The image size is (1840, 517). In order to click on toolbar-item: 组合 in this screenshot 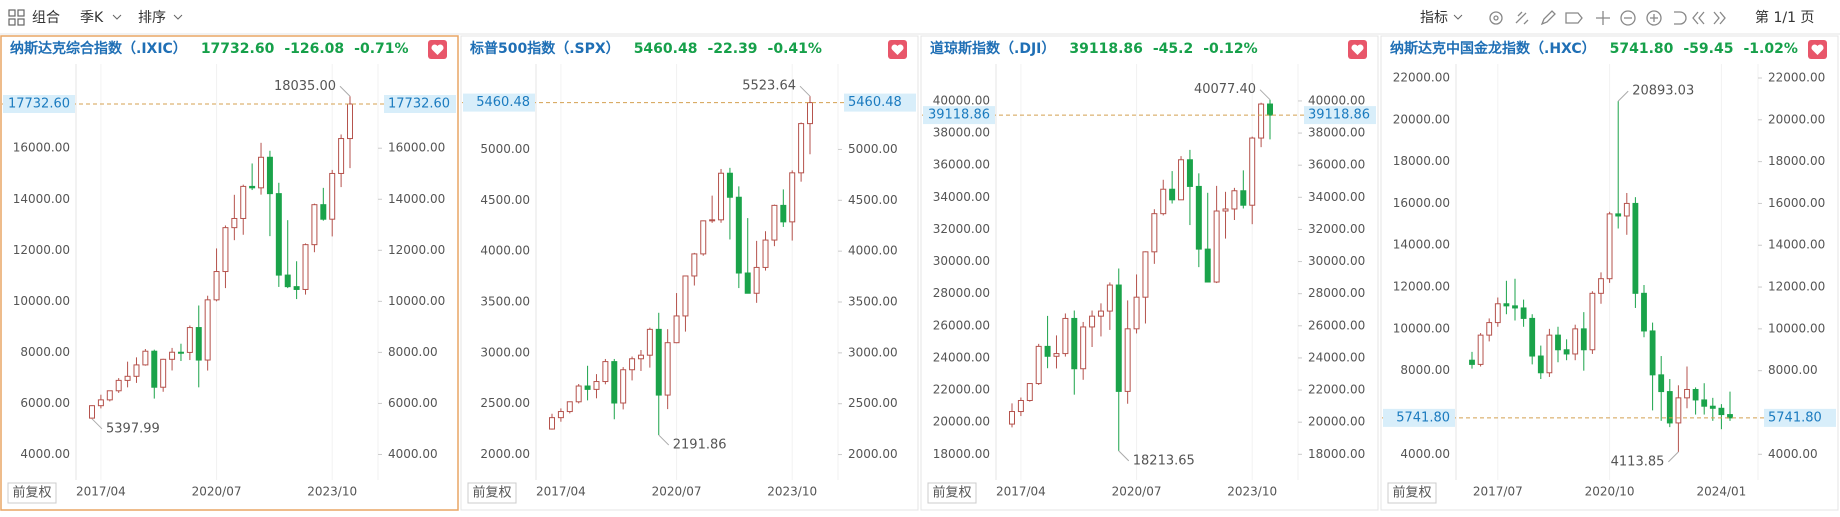, I will do `click(46, 18)`.